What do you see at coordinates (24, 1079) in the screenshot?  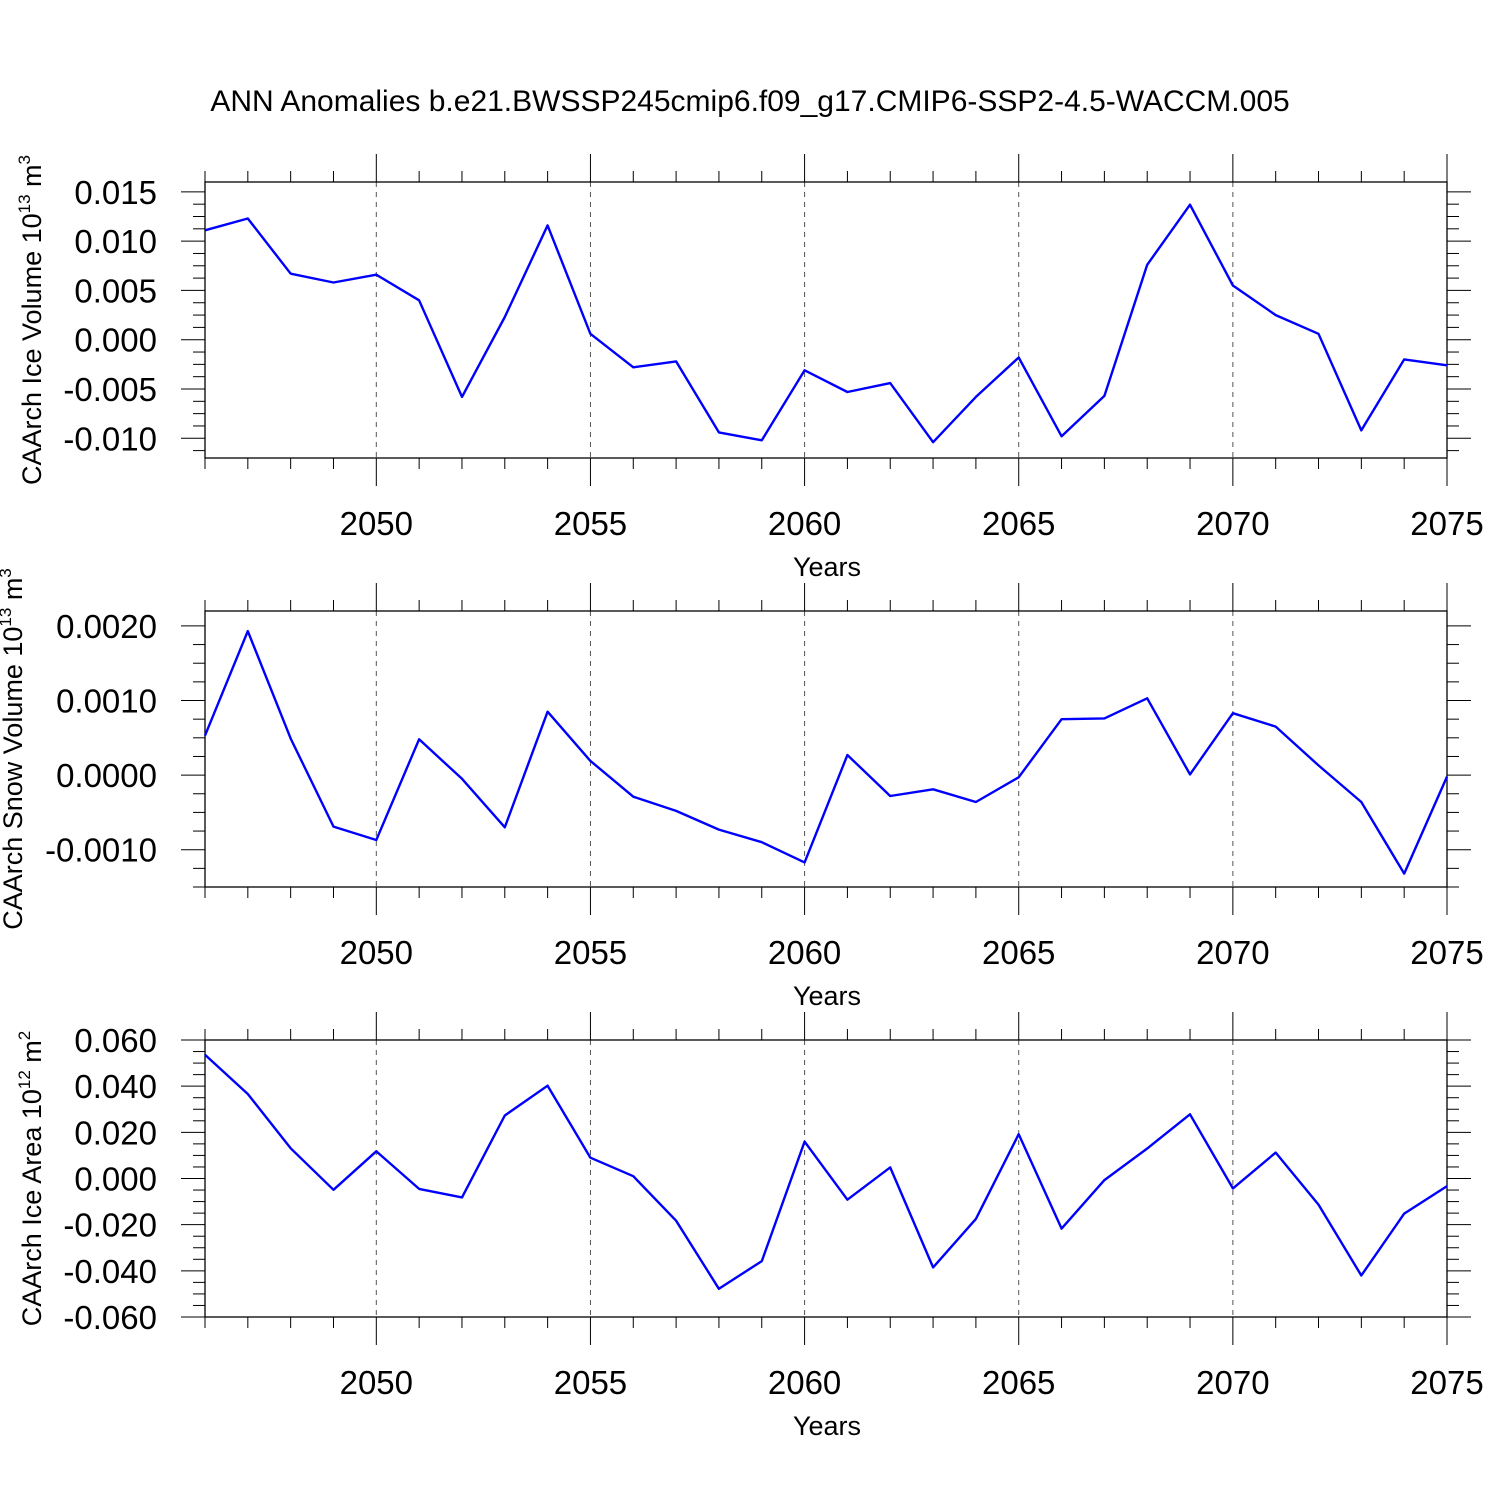 I see `y-axis-title-exponent: 12` at bounding box center [24, 1079].